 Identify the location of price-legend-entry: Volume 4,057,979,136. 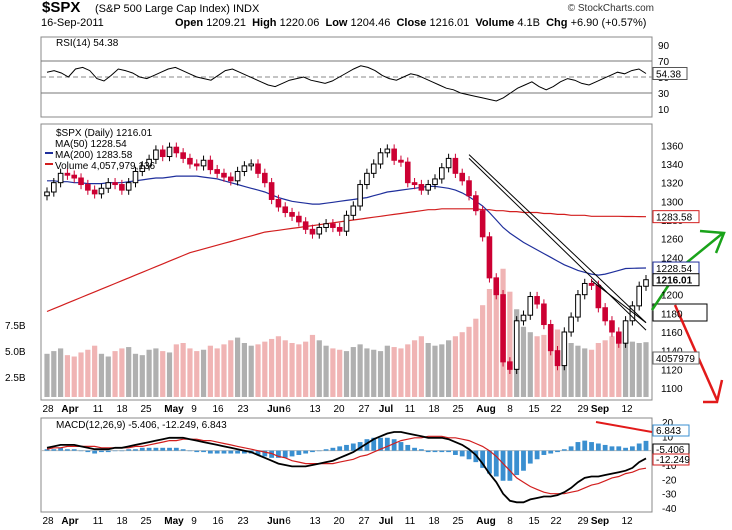
(105, 166).